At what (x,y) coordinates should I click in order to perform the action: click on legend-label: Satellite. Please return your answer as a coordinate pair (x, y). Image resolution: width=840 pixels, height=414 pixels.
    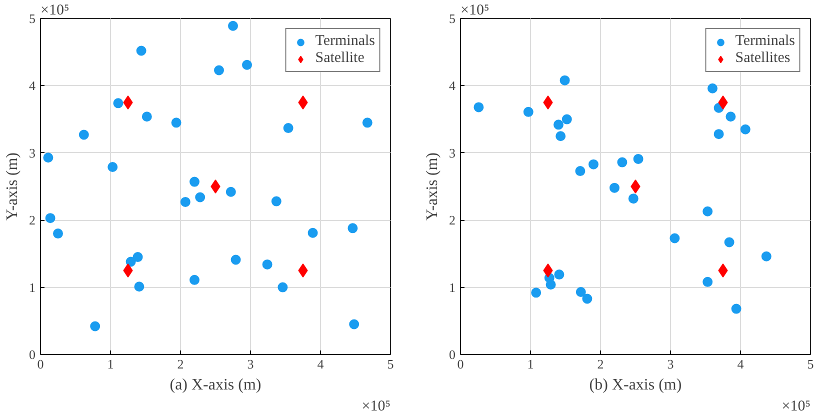
    Looking at the image, I should click on (339, 58).